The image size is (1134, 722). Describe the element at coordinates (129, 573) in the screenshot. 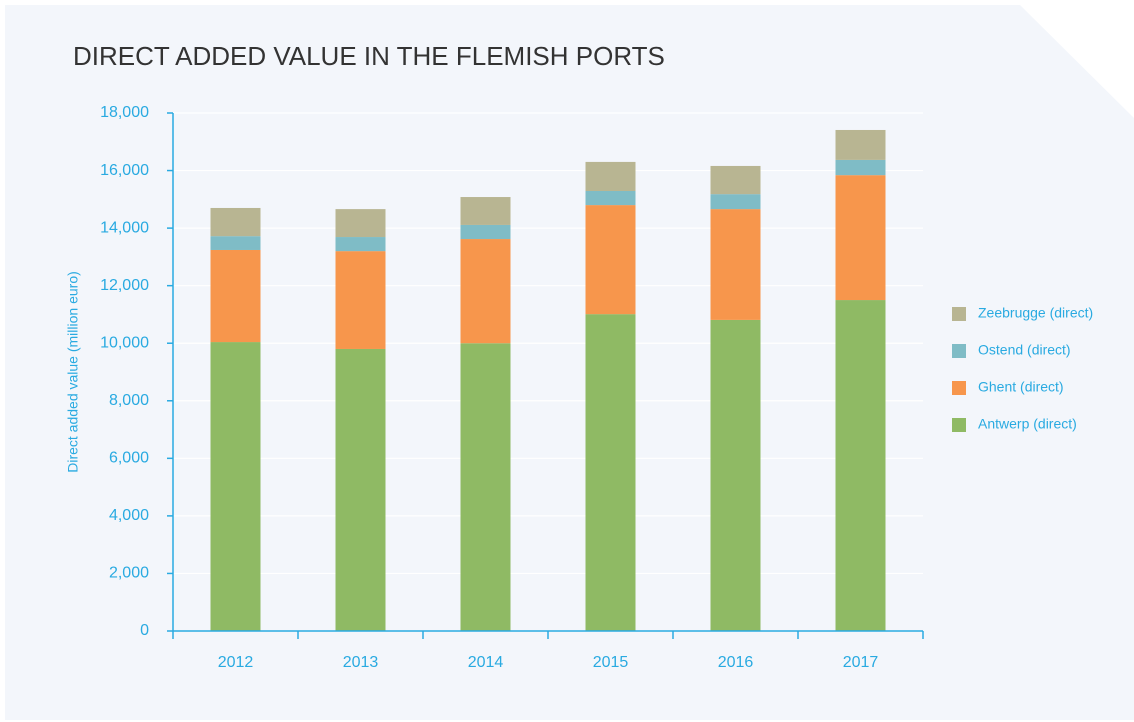

I see `y-tick-label: 2,000` at that location.